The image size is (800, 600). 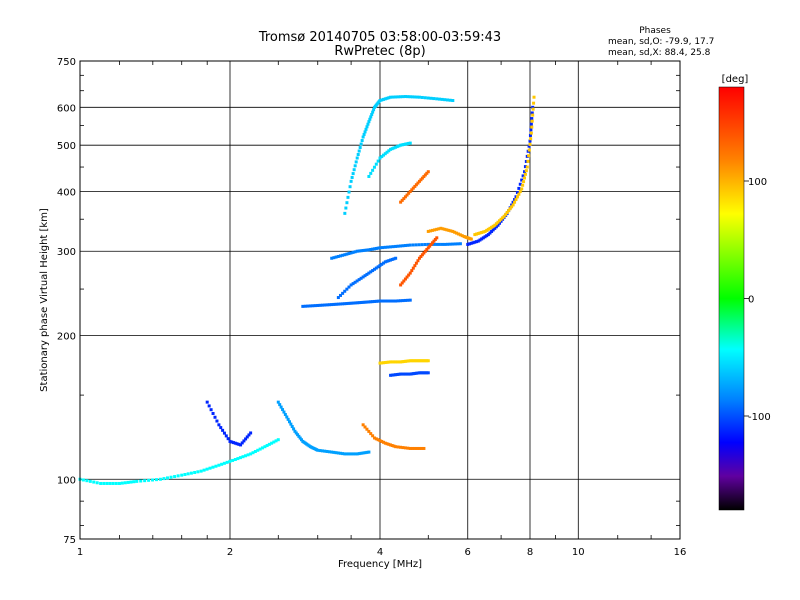 What do you see at coordinates (468, 552) in the screenshot?
I see `x-tick-label: 6` at bounding box center [468, 552].